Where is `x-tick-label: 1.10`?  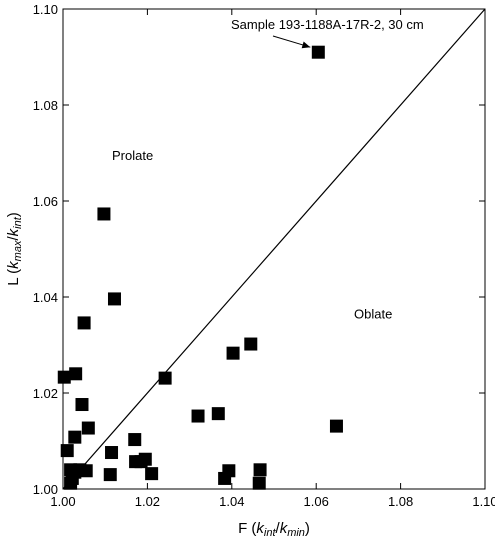
x-tick-label: 1.10 is located at coordinates (483, 501).